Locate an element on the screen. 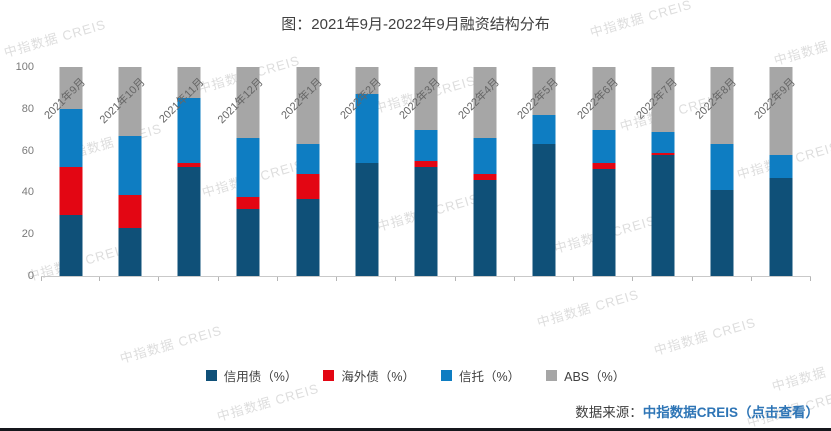 This screenshot has width=831, height=431. stacked-bar-2022年3月 is located at coordinates (426, 171).